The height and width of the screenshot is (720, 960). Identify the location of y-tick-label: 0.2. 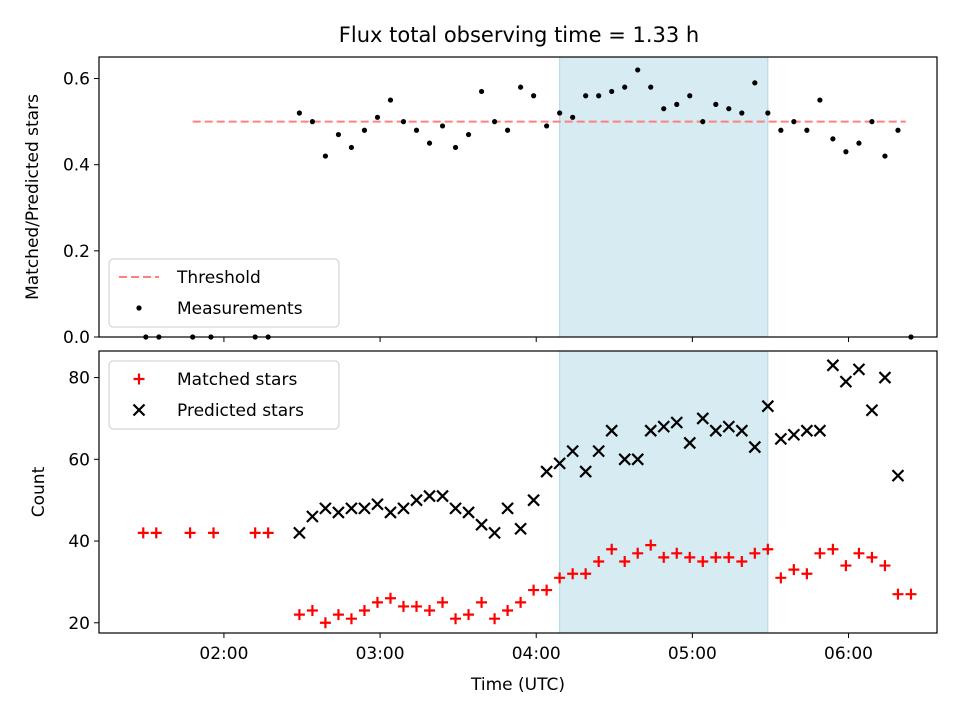
(76, 252).